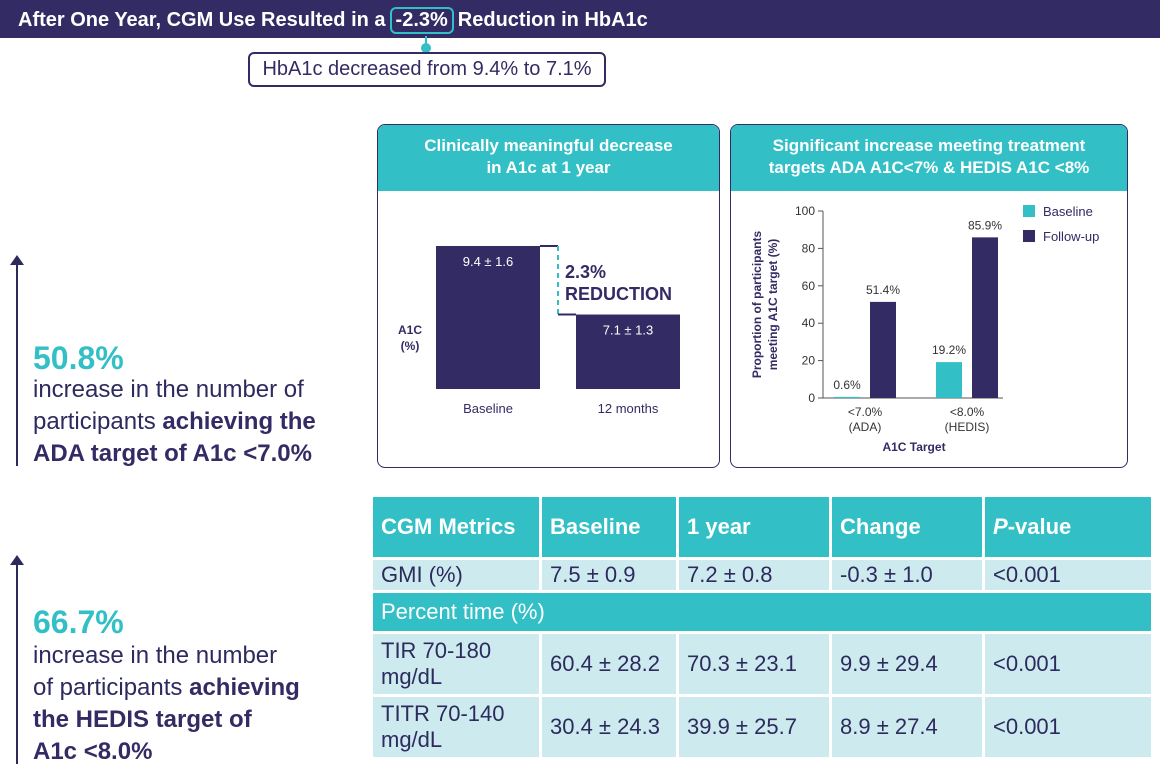 The image size is (1160, 768). What do you see at coordinates (585, 272) in the screenshot?
I see `reduction-annotation-value: 2.3%` at bounding box center [585, 272].